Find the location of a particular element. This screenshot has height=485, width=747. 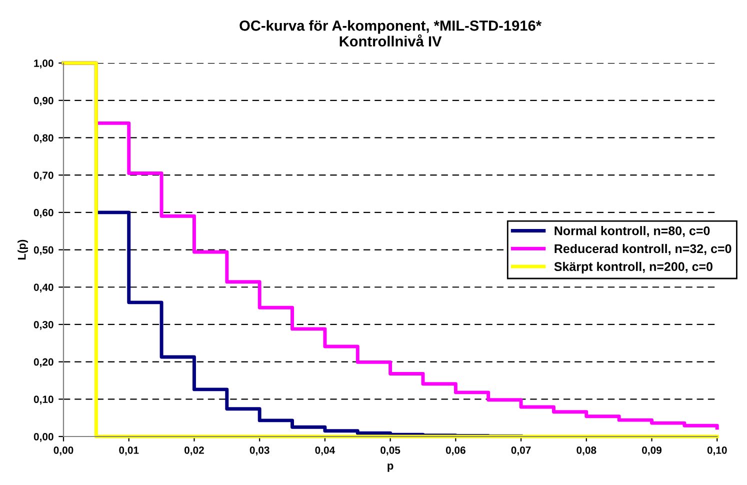

y-tick-label: 0,80 is located at coordinates (44, 139).